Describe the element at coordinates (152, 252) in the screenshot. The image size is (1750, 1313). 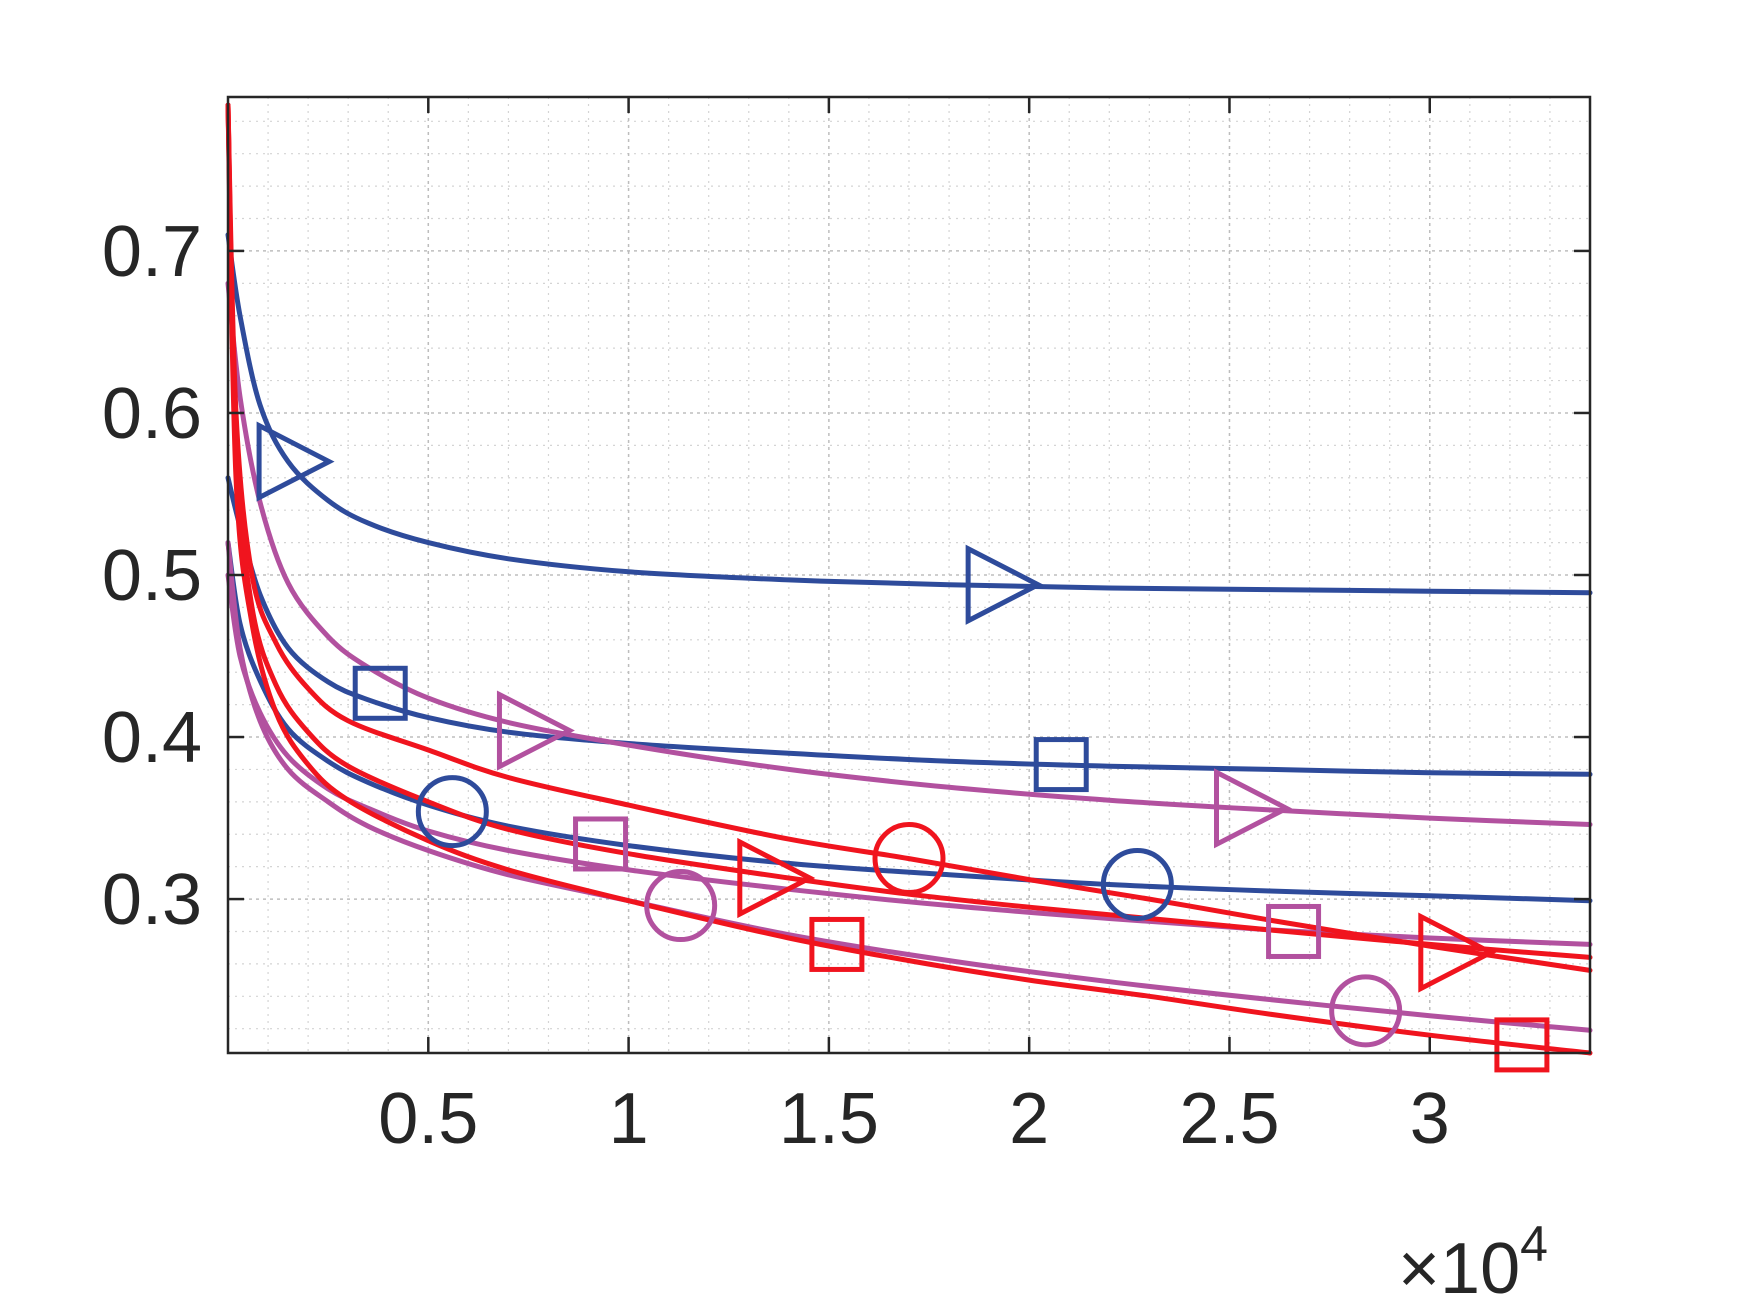
I see `y-tick-label: 0.7` at that location.